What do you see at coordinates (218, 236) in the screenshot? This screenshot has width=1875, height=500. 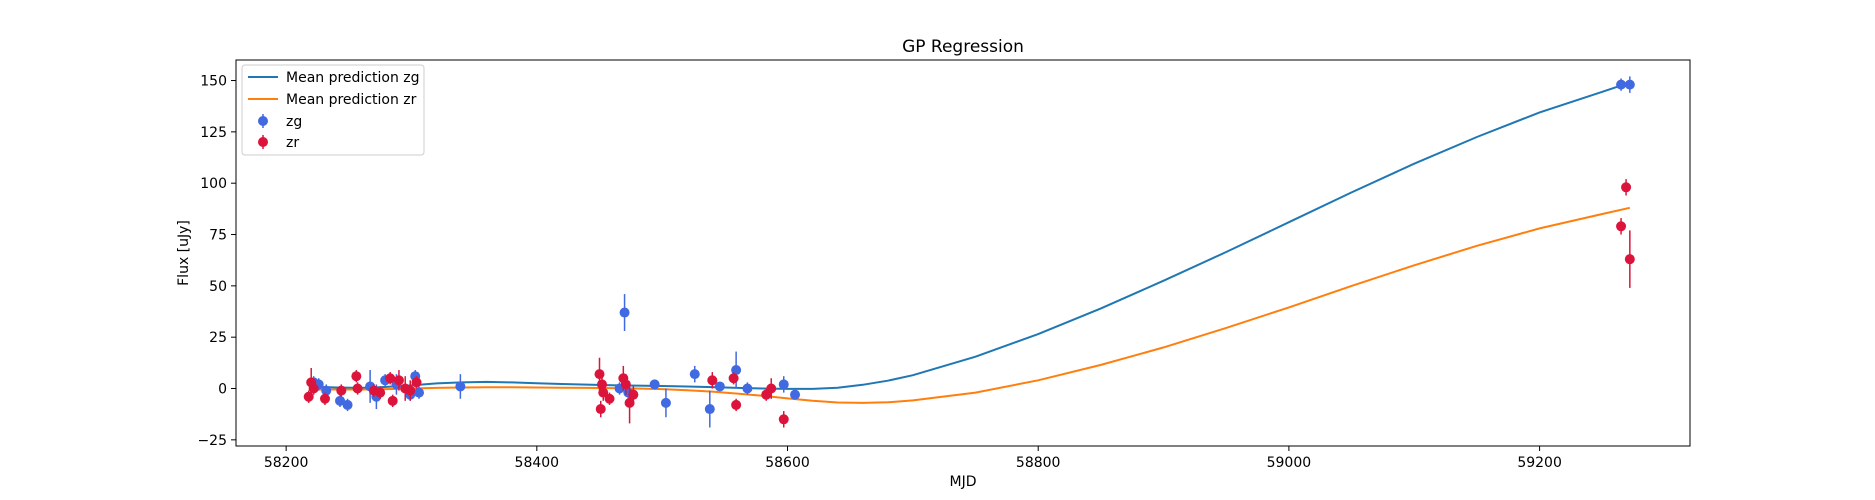 I see `y-tick-label: 75` at bounding box center [218, 236].